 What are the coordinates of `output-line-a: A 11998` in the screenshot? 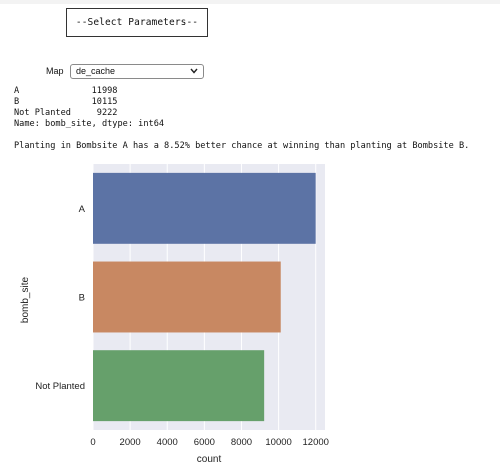 It's located at (66, 91).